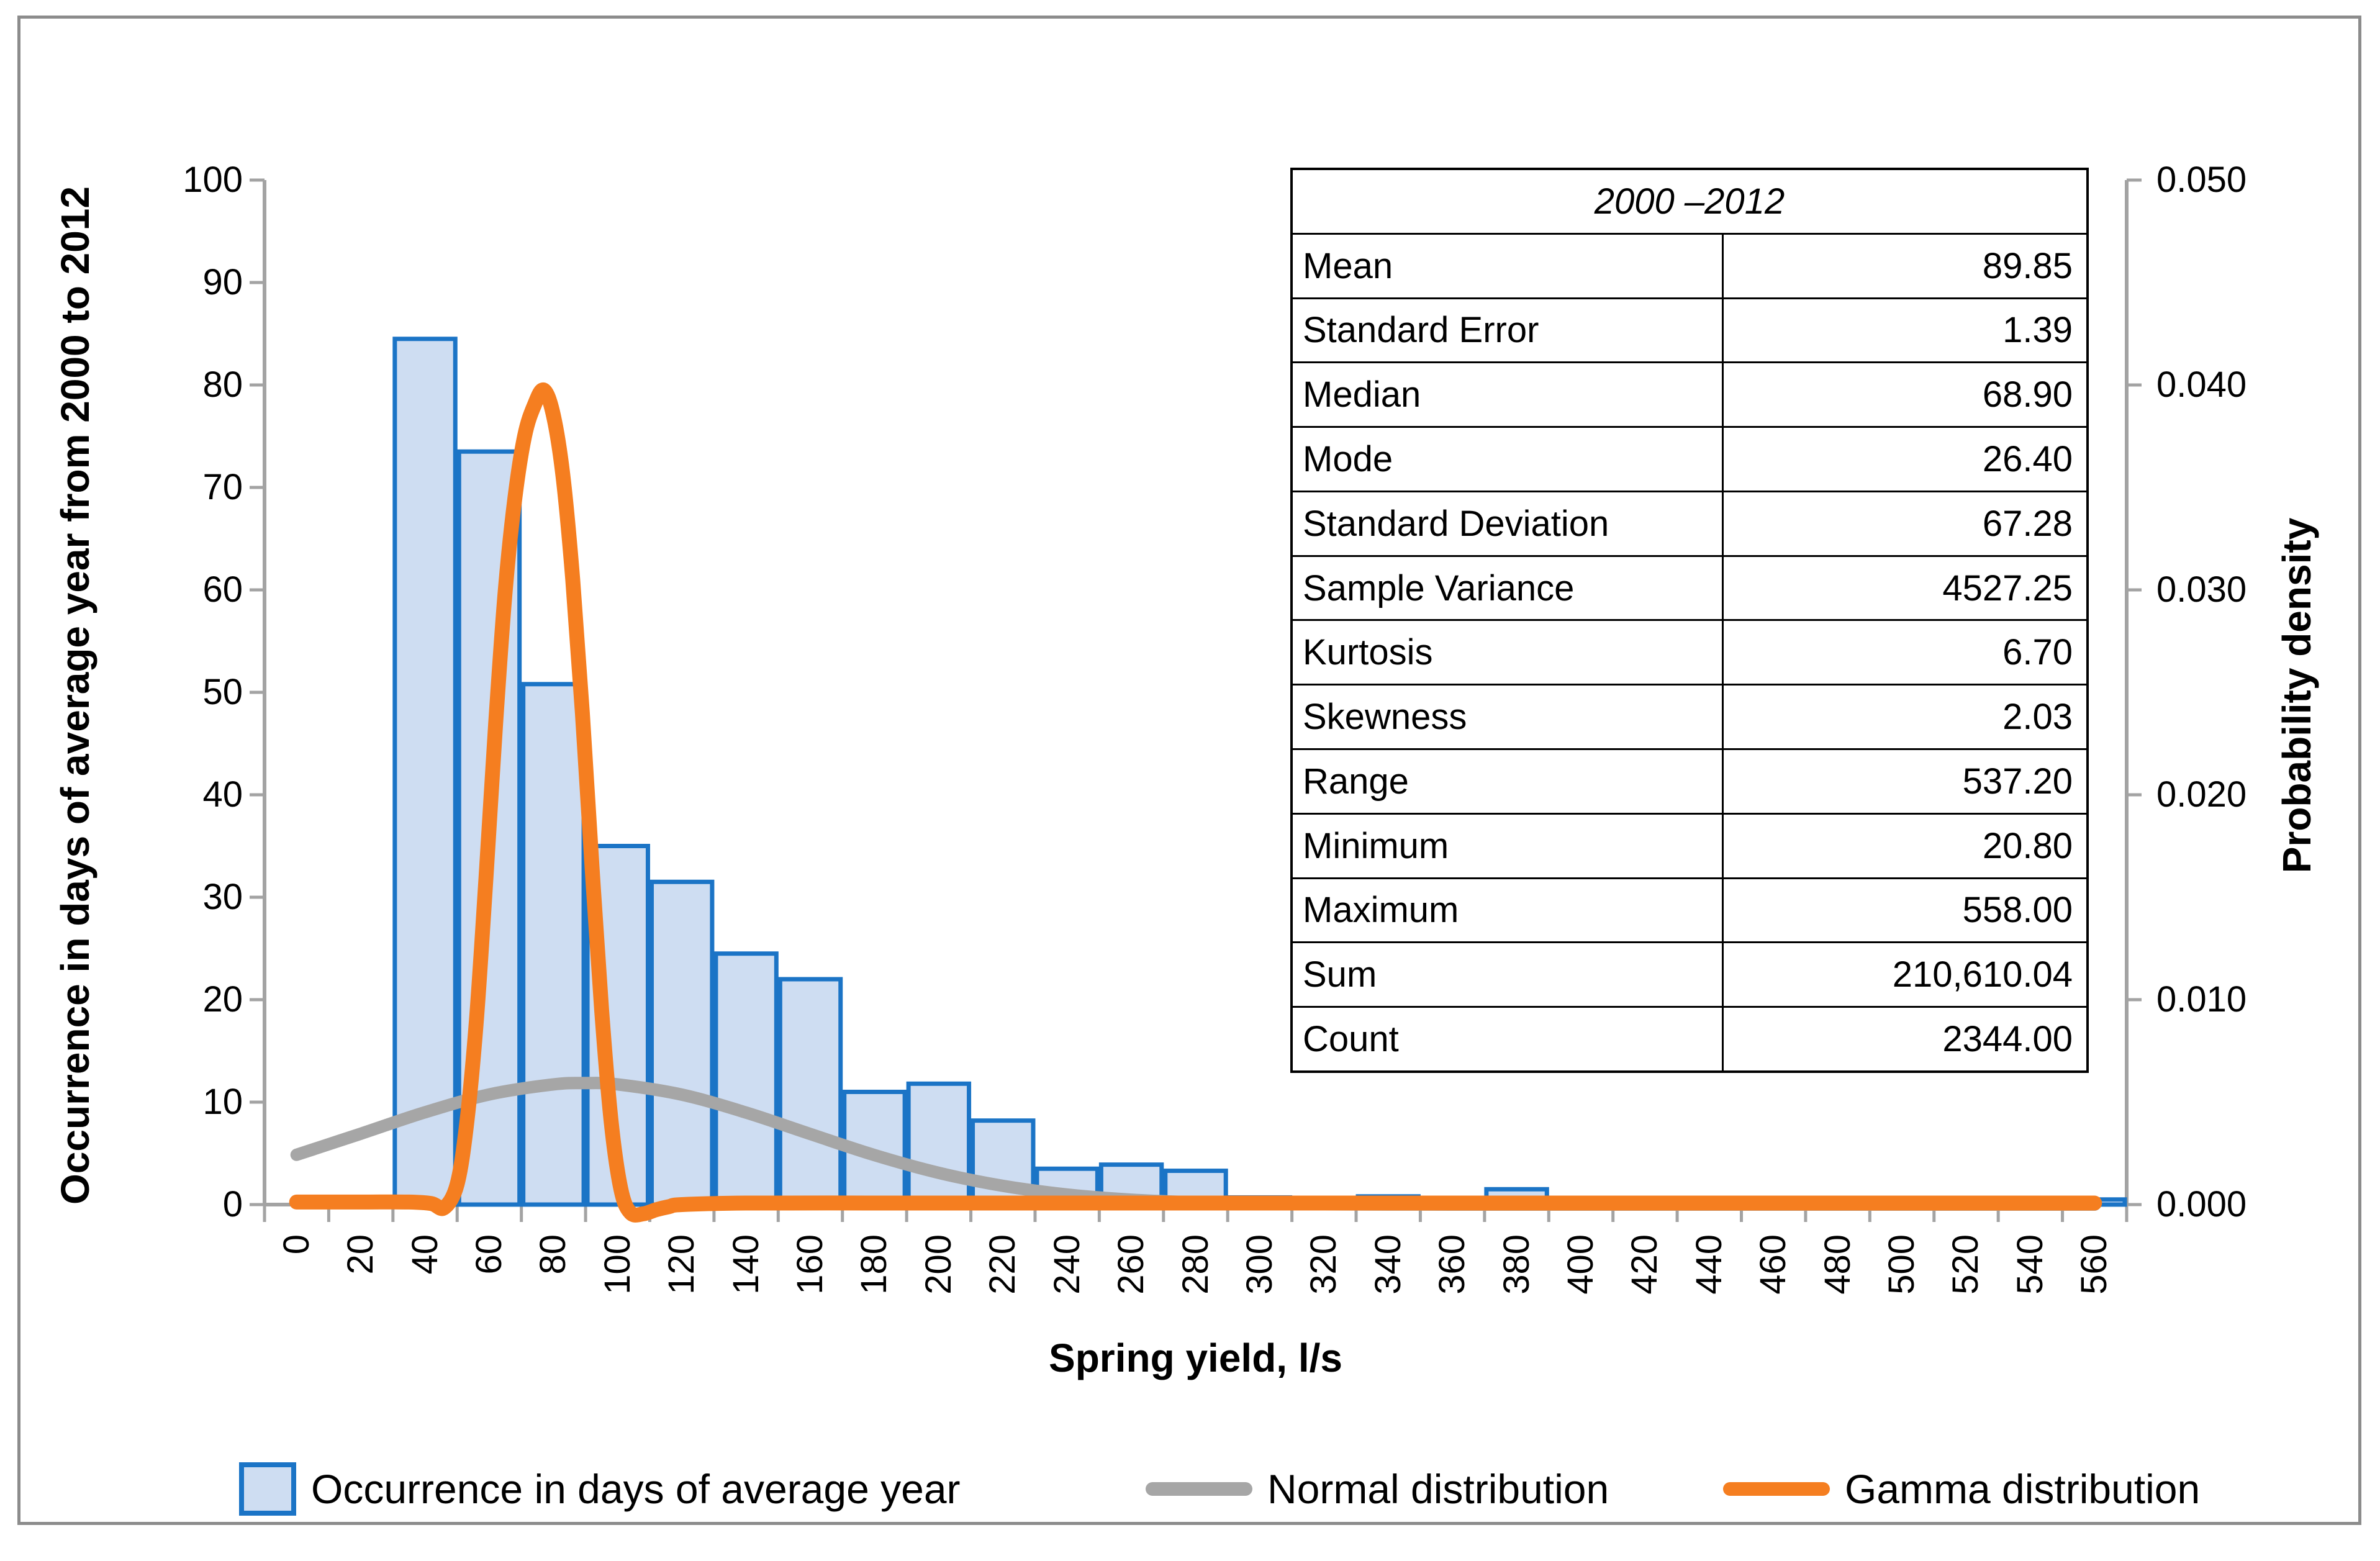  I want to click on legend-item-occurrence: Occurrence in days of average year, so click(600, 1489).